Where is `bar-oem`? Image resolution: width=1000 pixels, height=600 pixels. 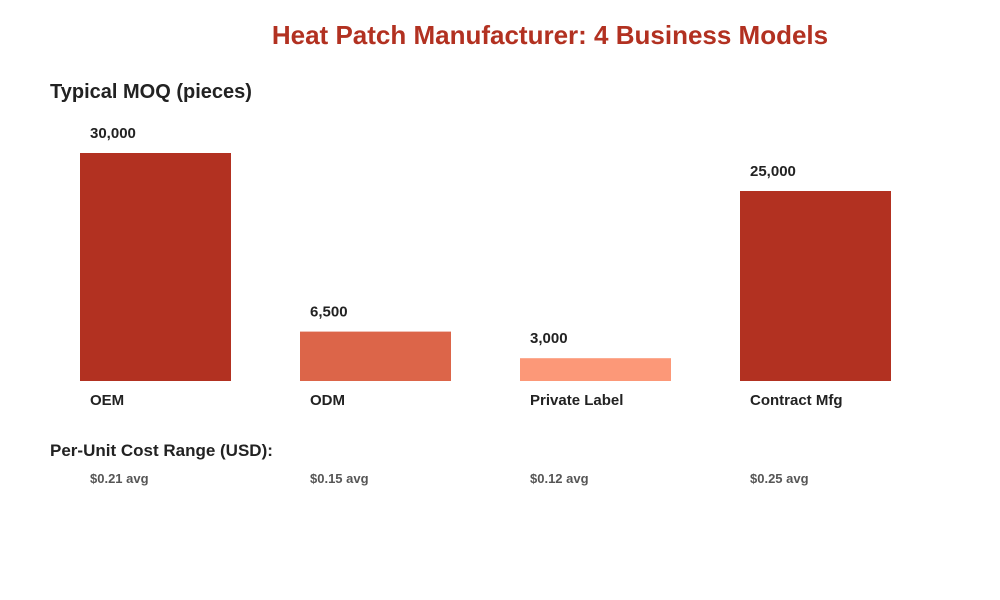 bar-oem is located at coordinates (155, 267).